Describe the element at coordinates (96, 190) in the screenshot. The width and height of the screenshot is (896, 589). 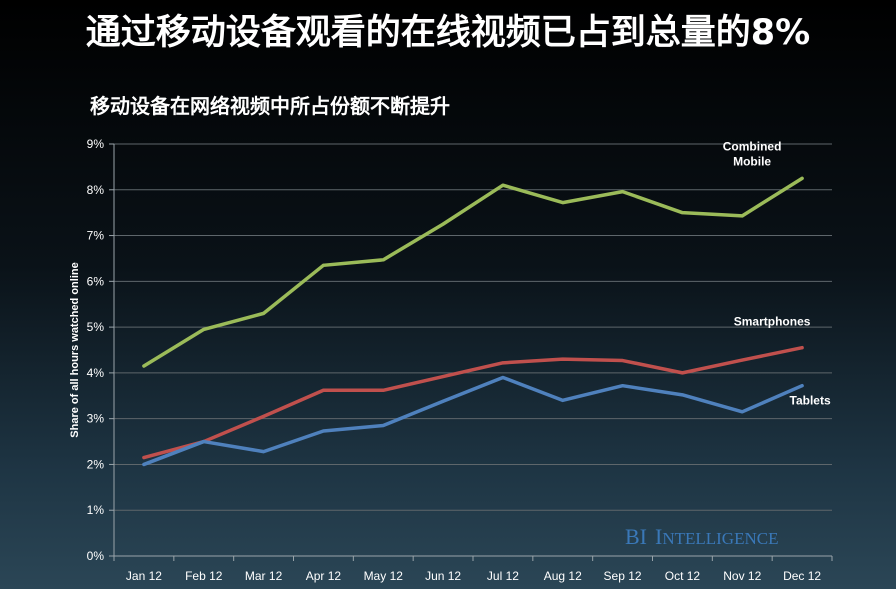
I see `y-tick-label: 8%` at that location.